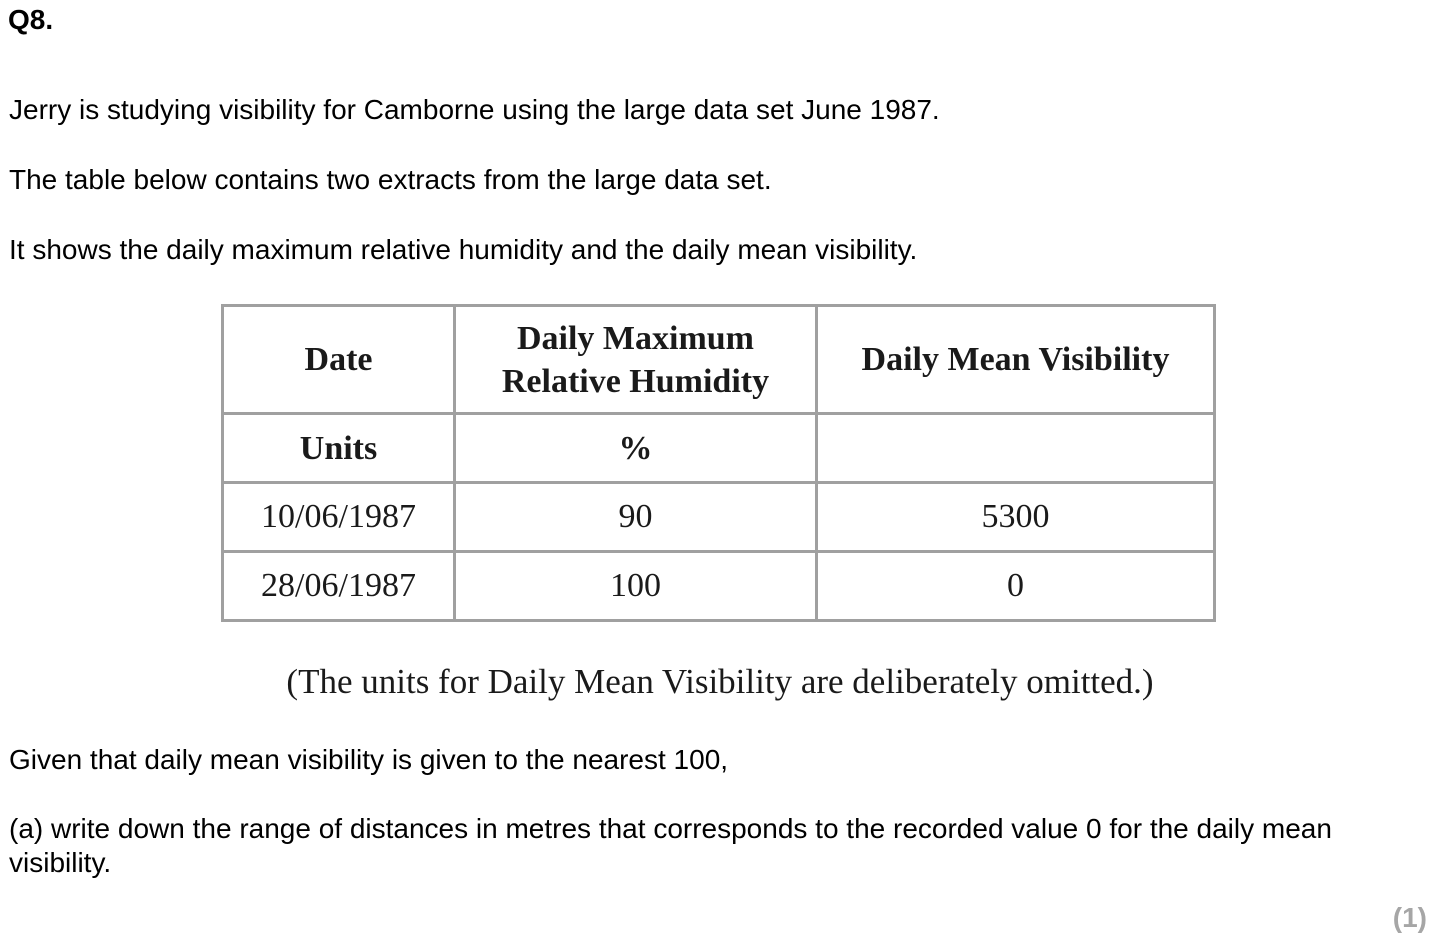  I want to click on units-label: Units, so click(338, 448).